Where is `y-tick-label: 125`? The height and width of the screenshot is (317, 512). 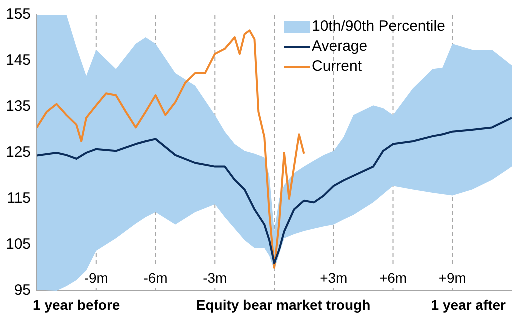 y-tick-label: 125 is located at coordinates (19, 153).